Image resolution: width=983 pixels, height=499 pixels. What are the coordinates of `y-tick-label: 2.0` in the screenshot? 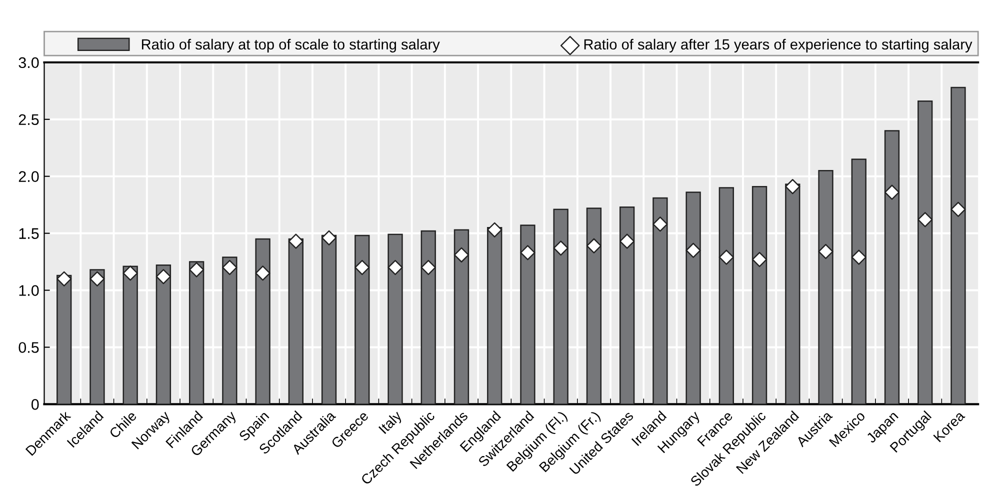 It's located at (28, 176).